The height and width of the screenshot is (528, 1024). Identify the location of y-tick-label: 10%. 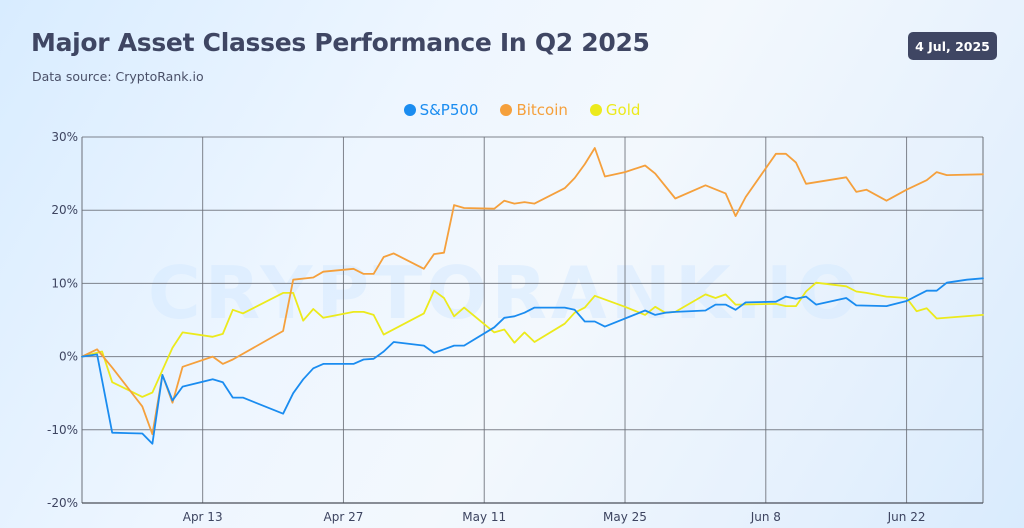
(64, 283).